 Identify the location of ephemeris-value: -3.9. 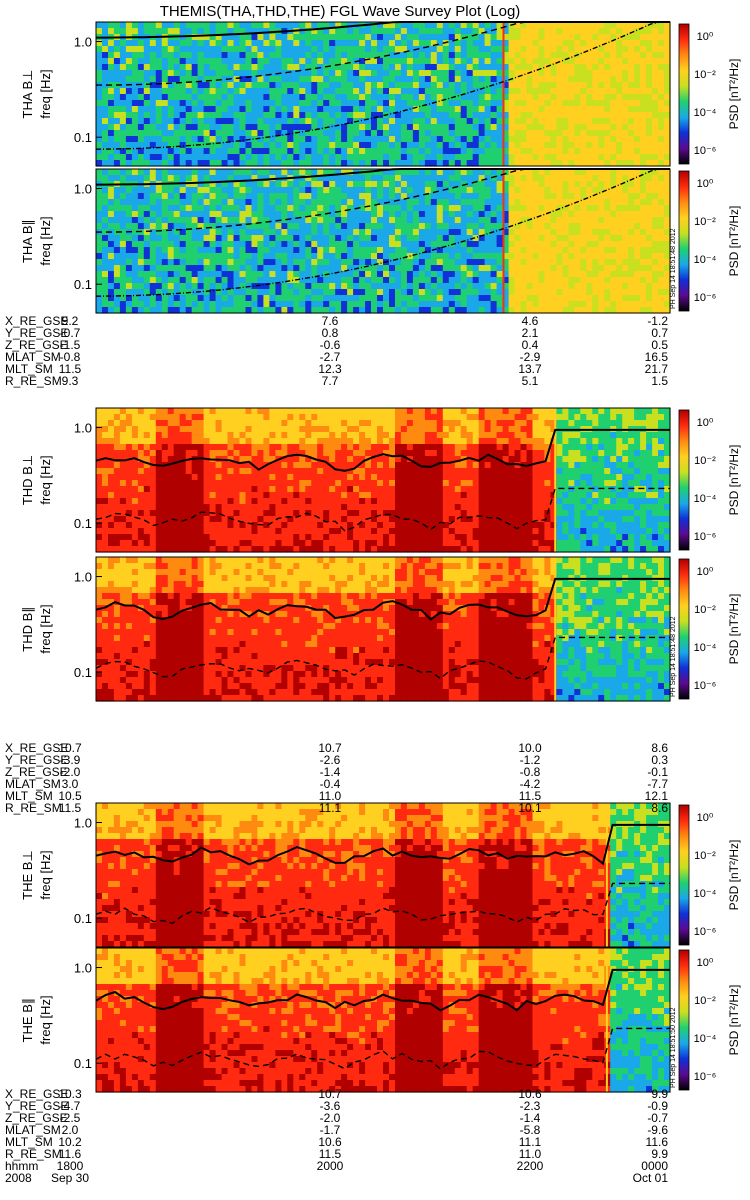
(70, 760).